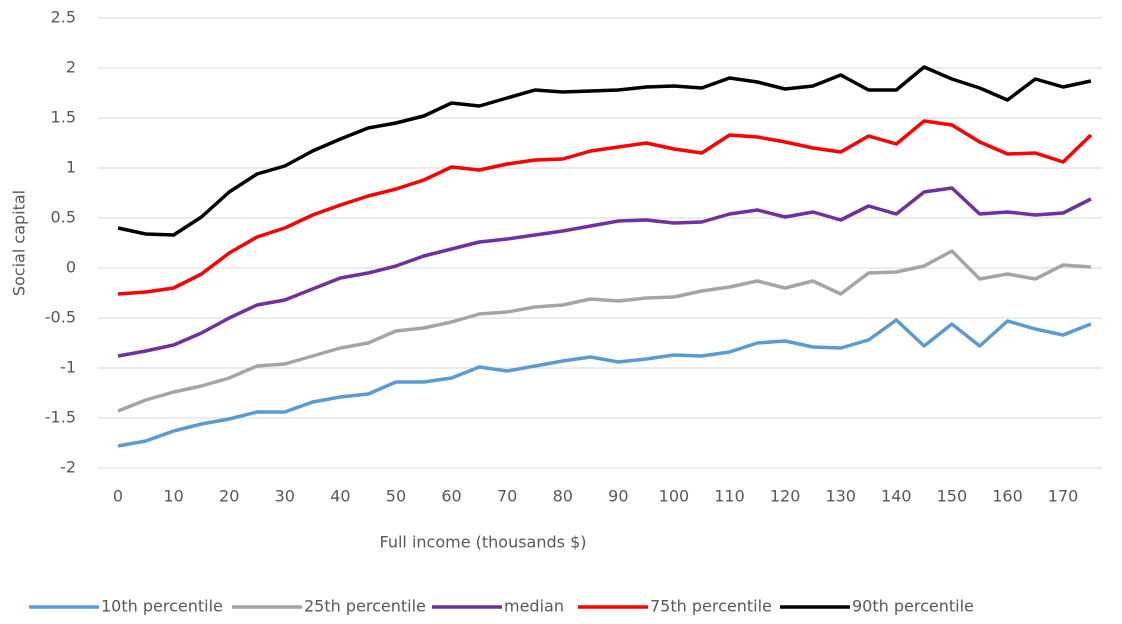 The image size is (1122, 624). What do you see at coordinates (674, 496) in the screenshot?
I see `x-tick-label: 100` at bounding box center [674, 496].